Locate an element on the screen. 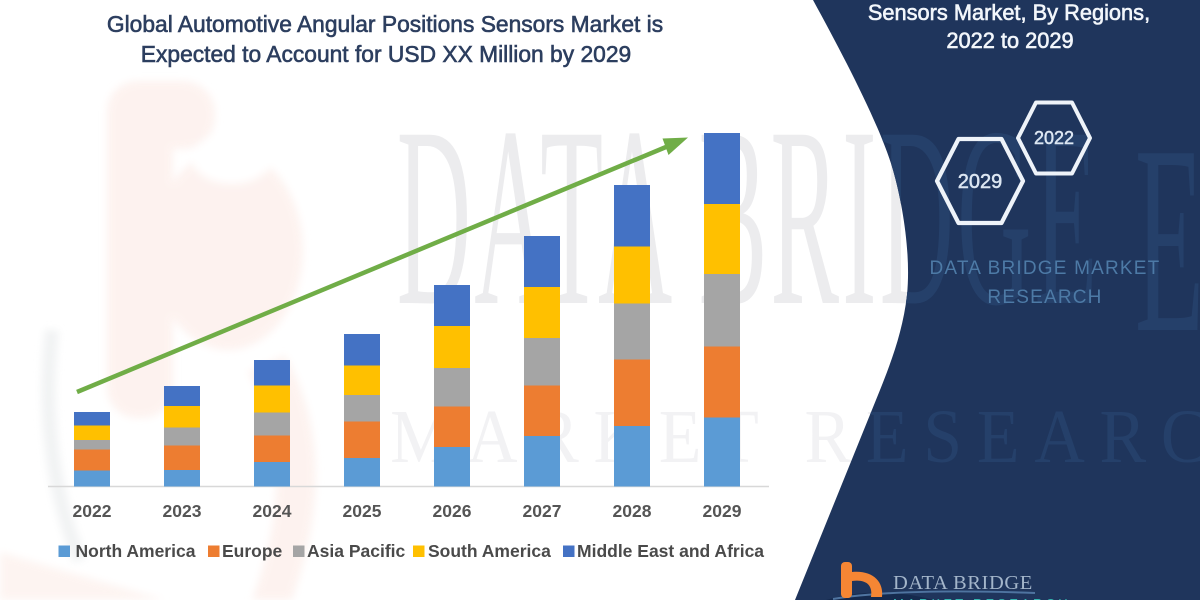  svg-text: 2026 is located at coordinates (452, 511).